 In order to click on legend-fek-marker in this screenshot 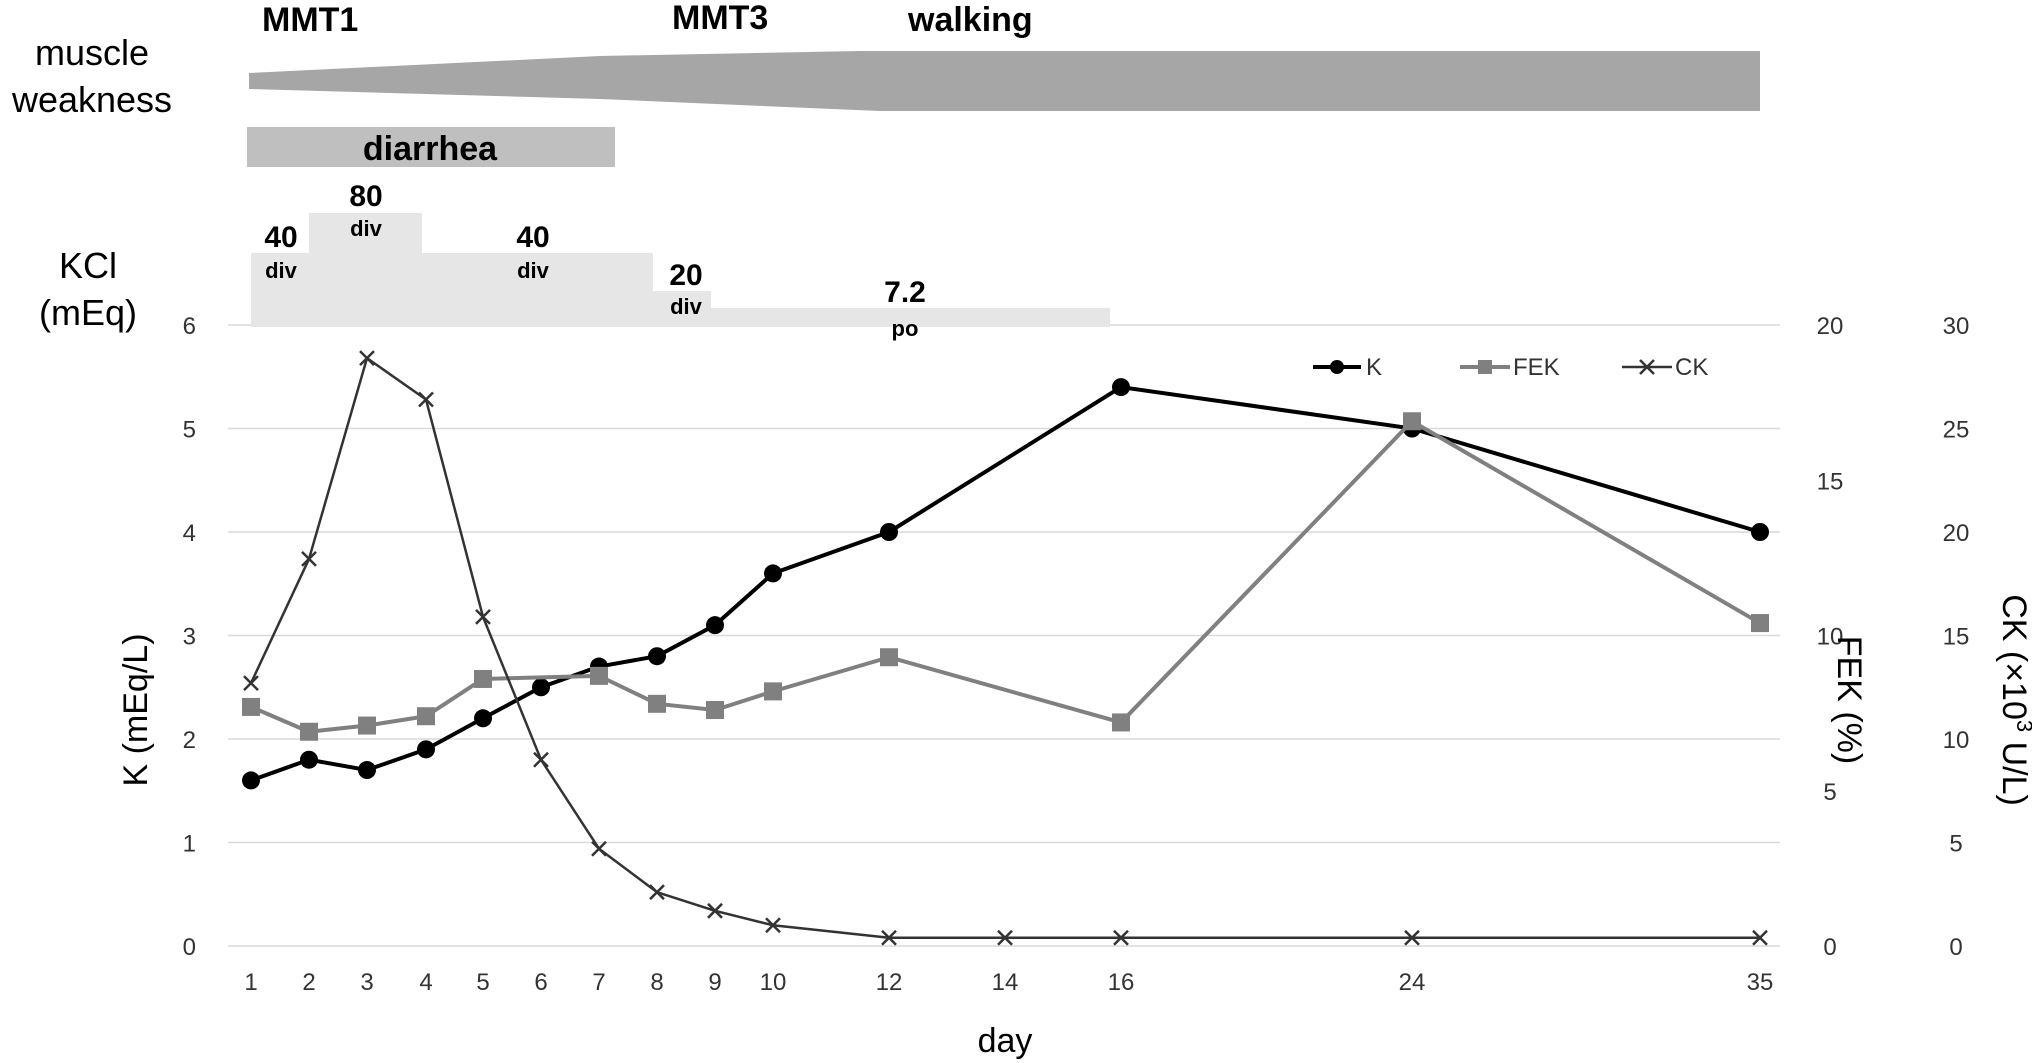, I will do `click(1485, 367)`.